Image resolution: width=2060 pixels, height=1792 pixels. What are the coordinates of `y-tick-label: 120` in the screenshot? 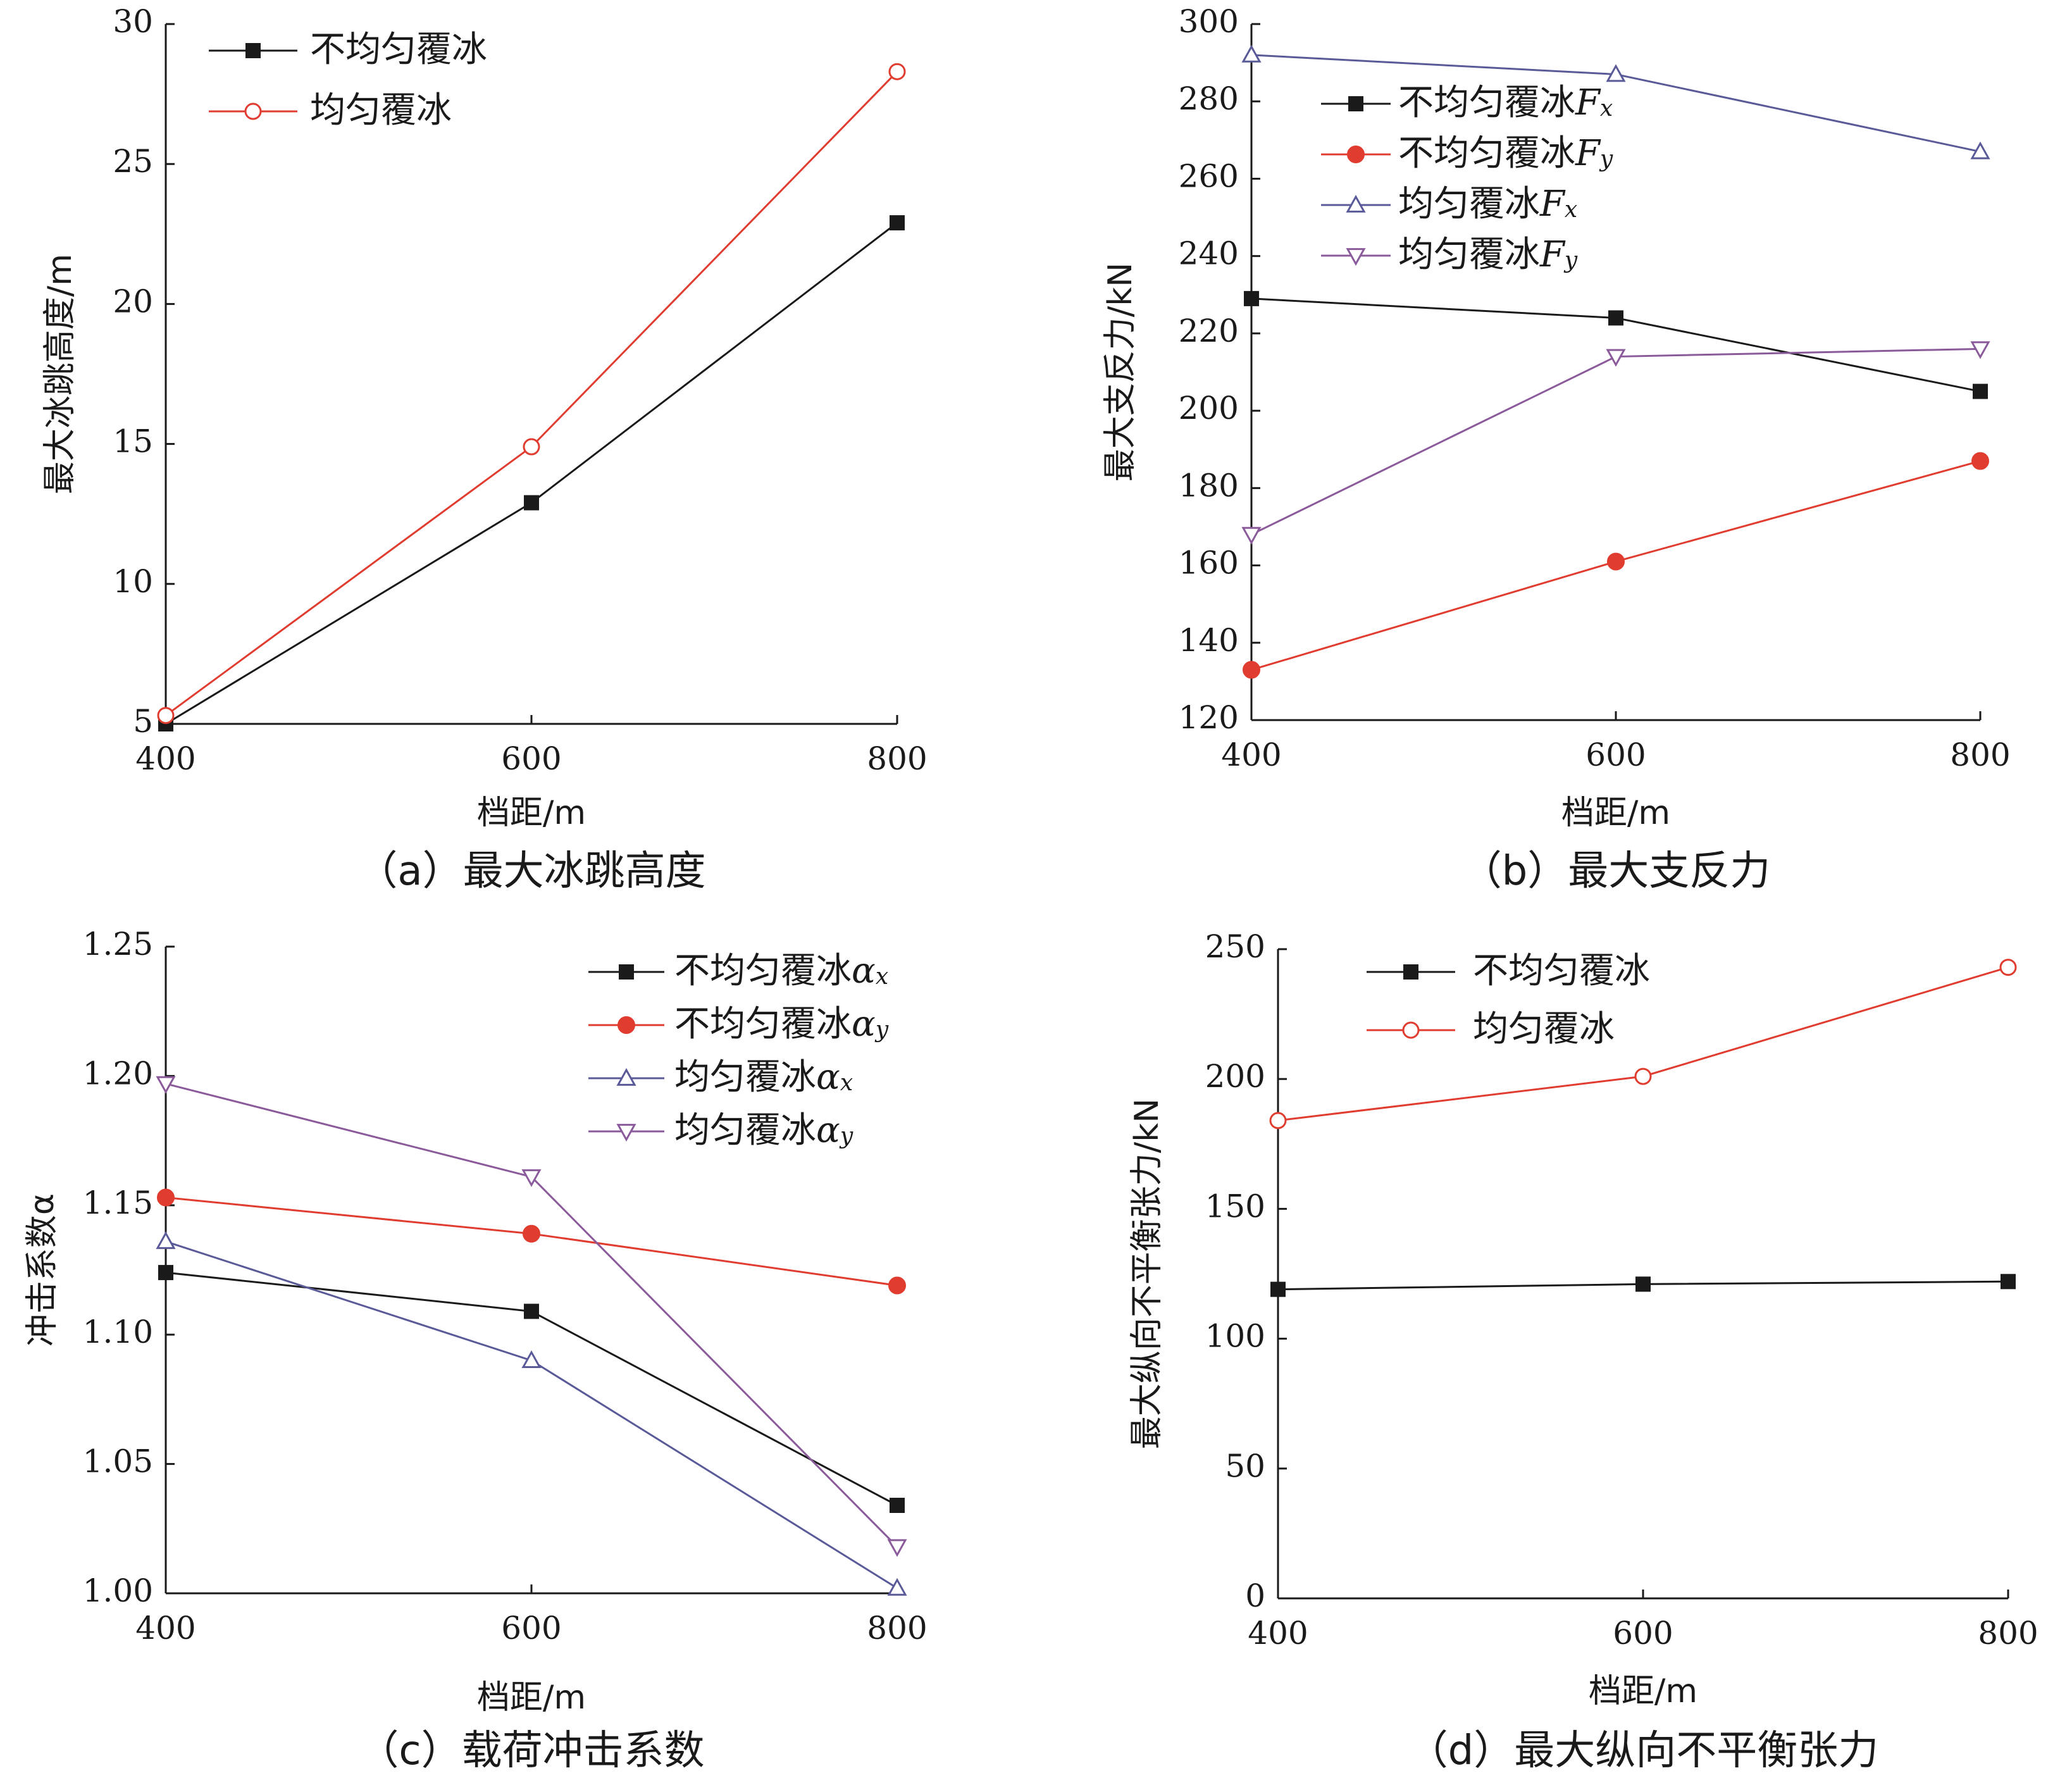 It's located at (1209, 718).